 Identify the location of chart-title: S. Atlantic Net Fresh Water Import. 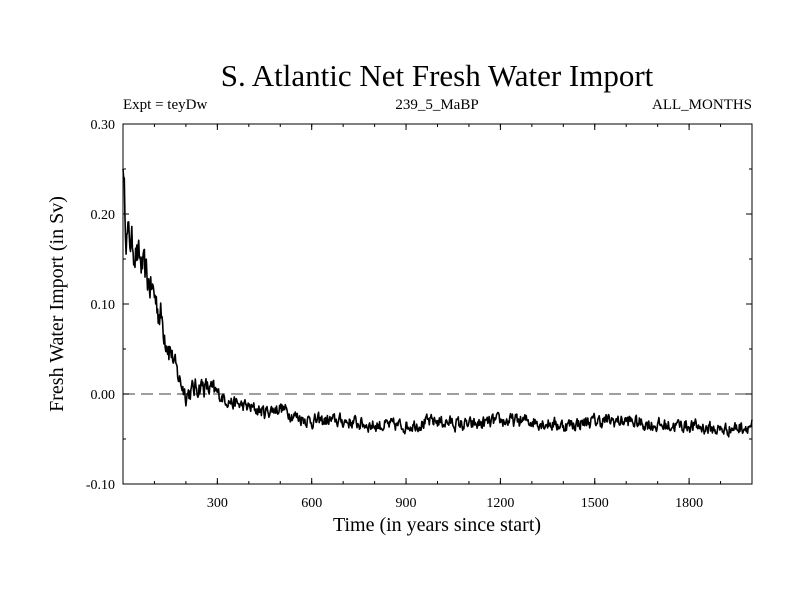
(437, 75).